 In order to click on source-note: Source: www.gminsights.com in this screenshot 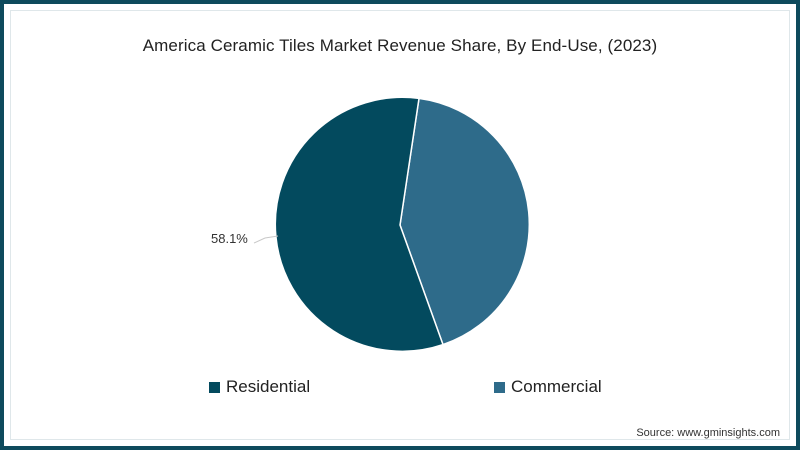, I will do `click(708, 433)`.